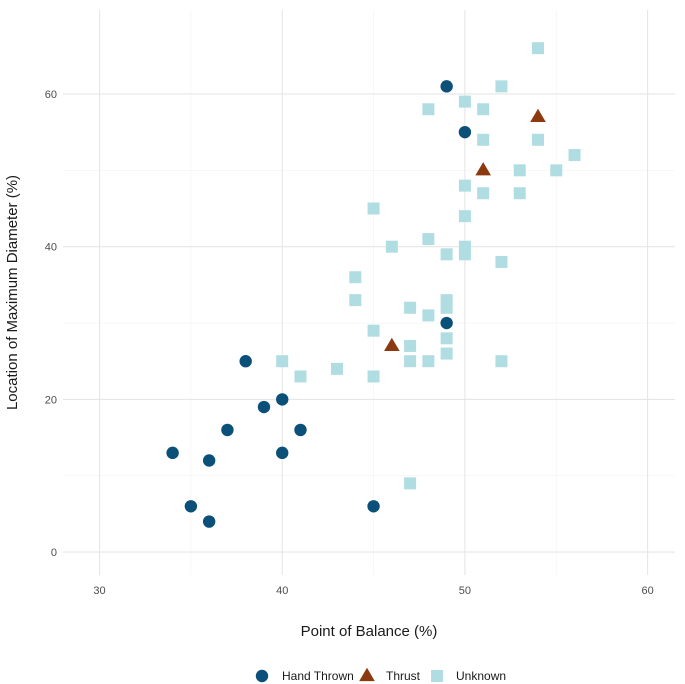 Image resolution: width=685 pixels, height=684 pixels. Describe the element at coordinates (437, 676) in the screenshot. I see `legend-key-unknown` at that location.